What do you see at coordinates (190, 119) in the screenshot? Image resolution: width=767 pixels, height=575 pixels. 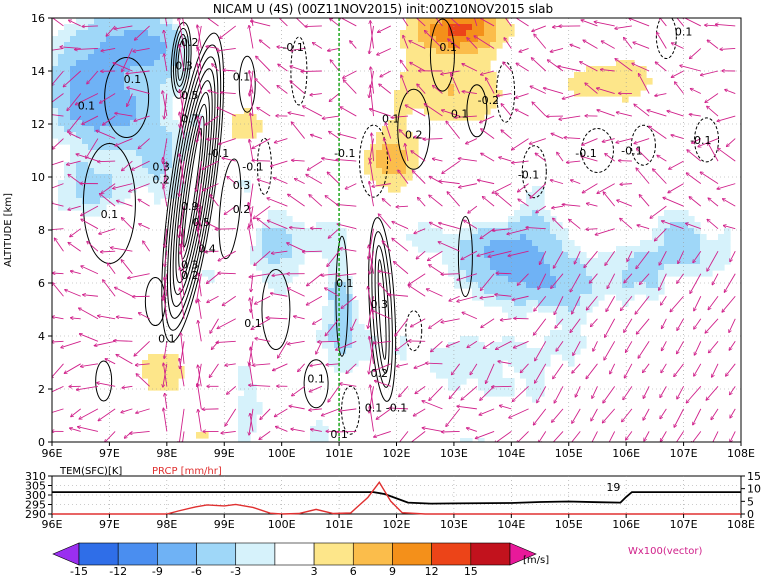 I see `contour-label: 0.7` at bounding box center [190, 119].